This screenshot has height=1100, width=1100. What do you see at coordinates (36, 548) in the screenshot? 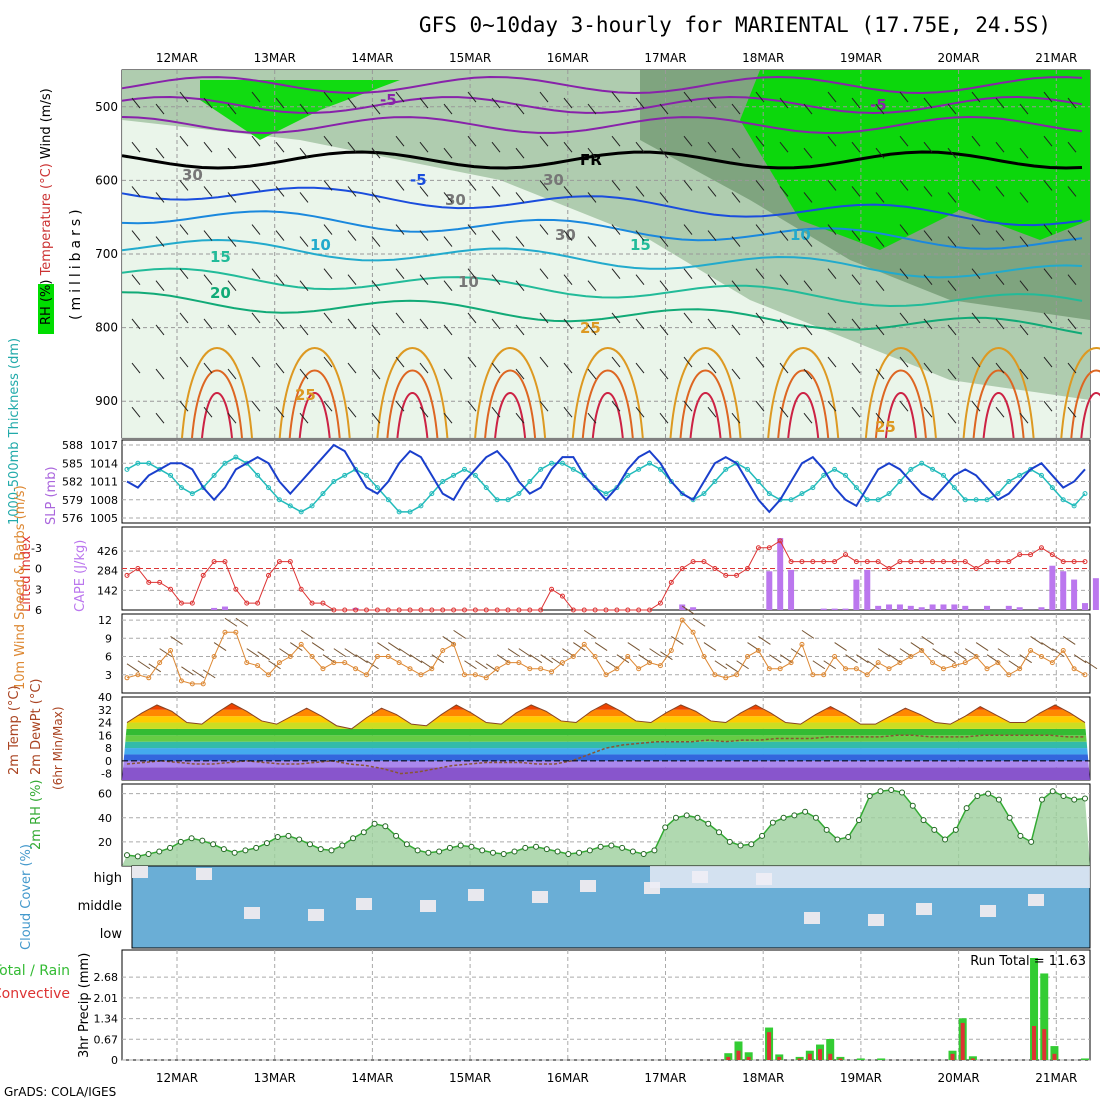
I see `lifted-index-tick-label: -3` at bounding box center [36, 548].